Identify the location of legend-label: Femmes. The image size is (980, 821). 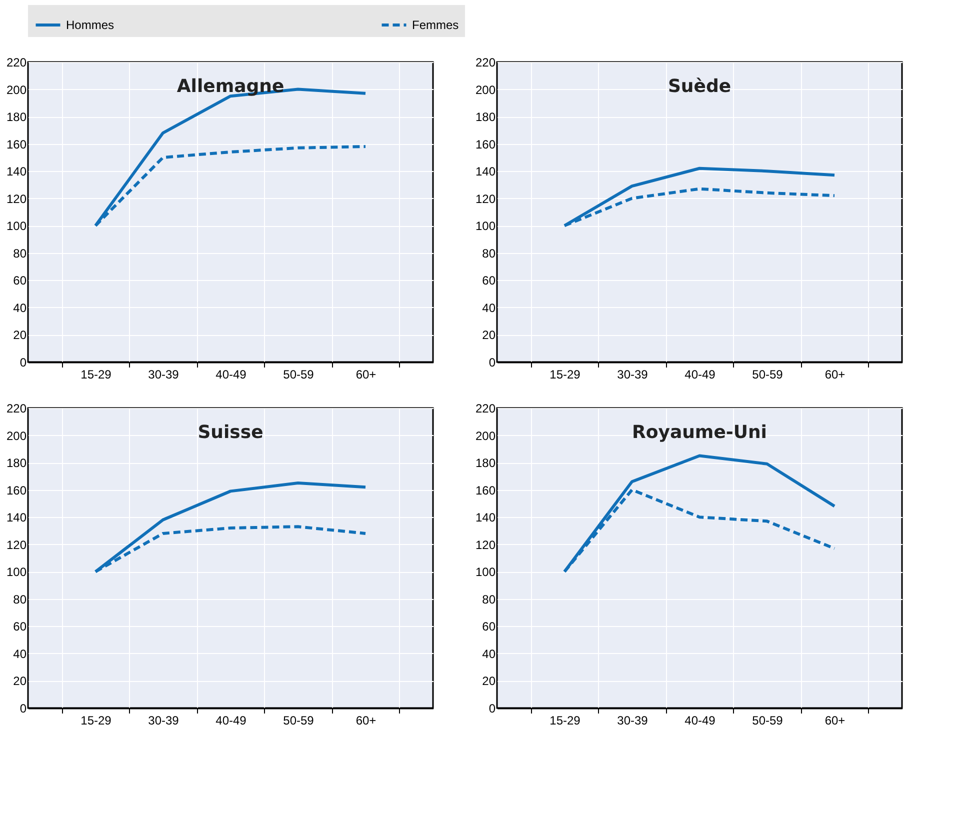
(435, 25).